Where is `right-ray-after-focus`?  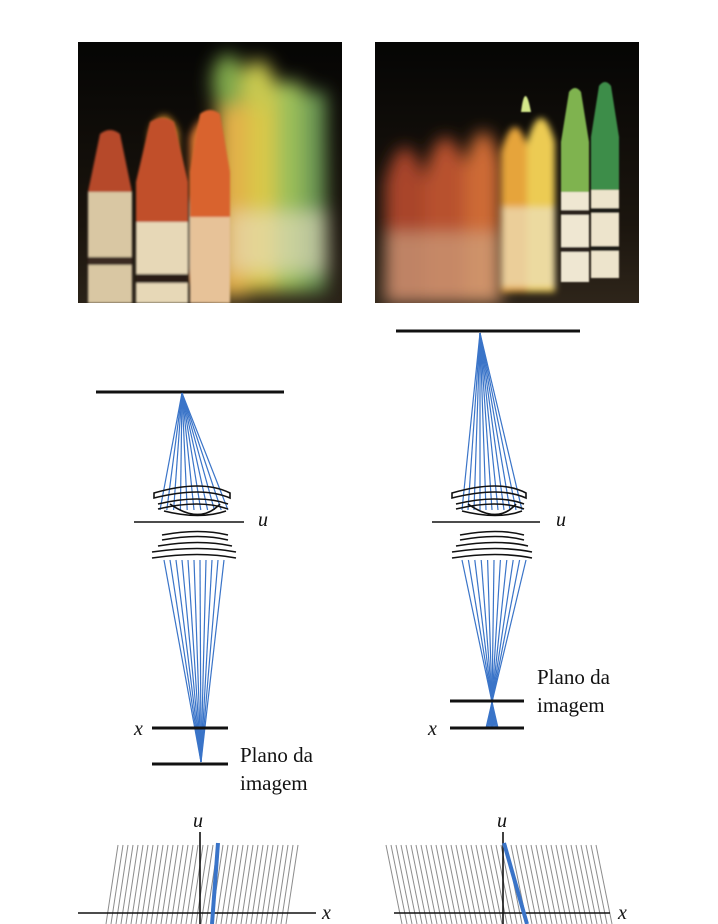 right-ray-after-focus is located at coordinates (495, 715).